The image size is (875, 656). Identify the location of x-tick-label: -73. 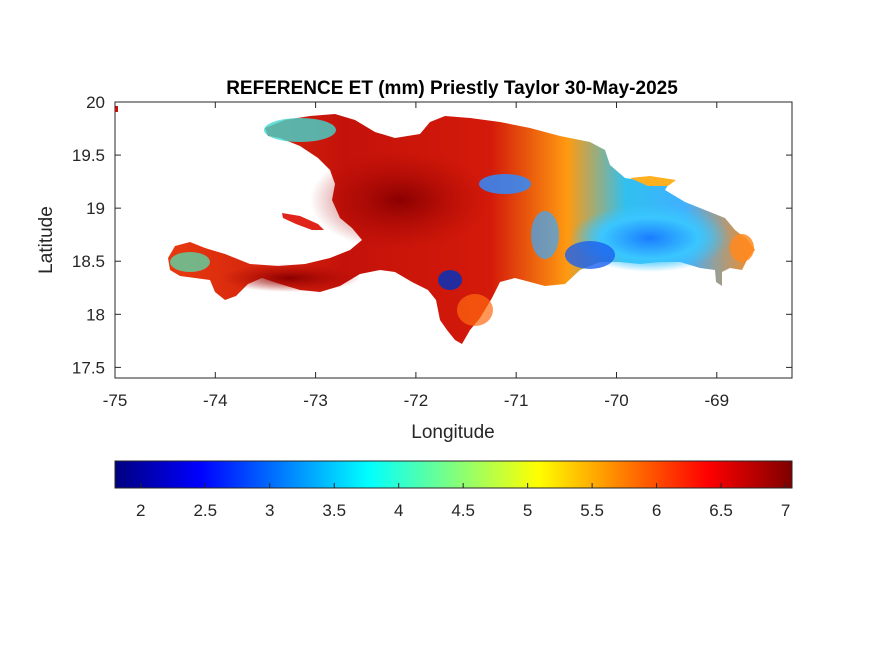
(315, 400).